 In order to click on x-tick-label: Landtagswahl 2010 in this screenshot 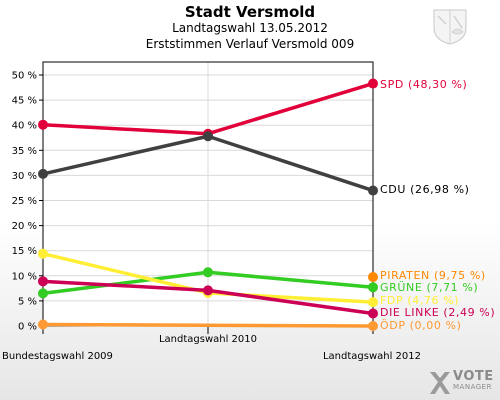, I will do `click(208, 339)`.